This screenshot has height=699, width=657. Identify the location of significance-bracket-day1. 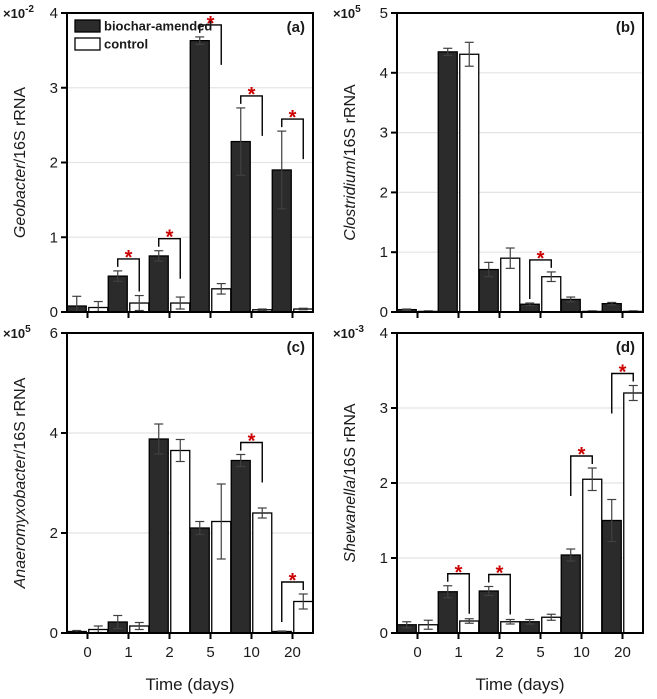
(128, 275).